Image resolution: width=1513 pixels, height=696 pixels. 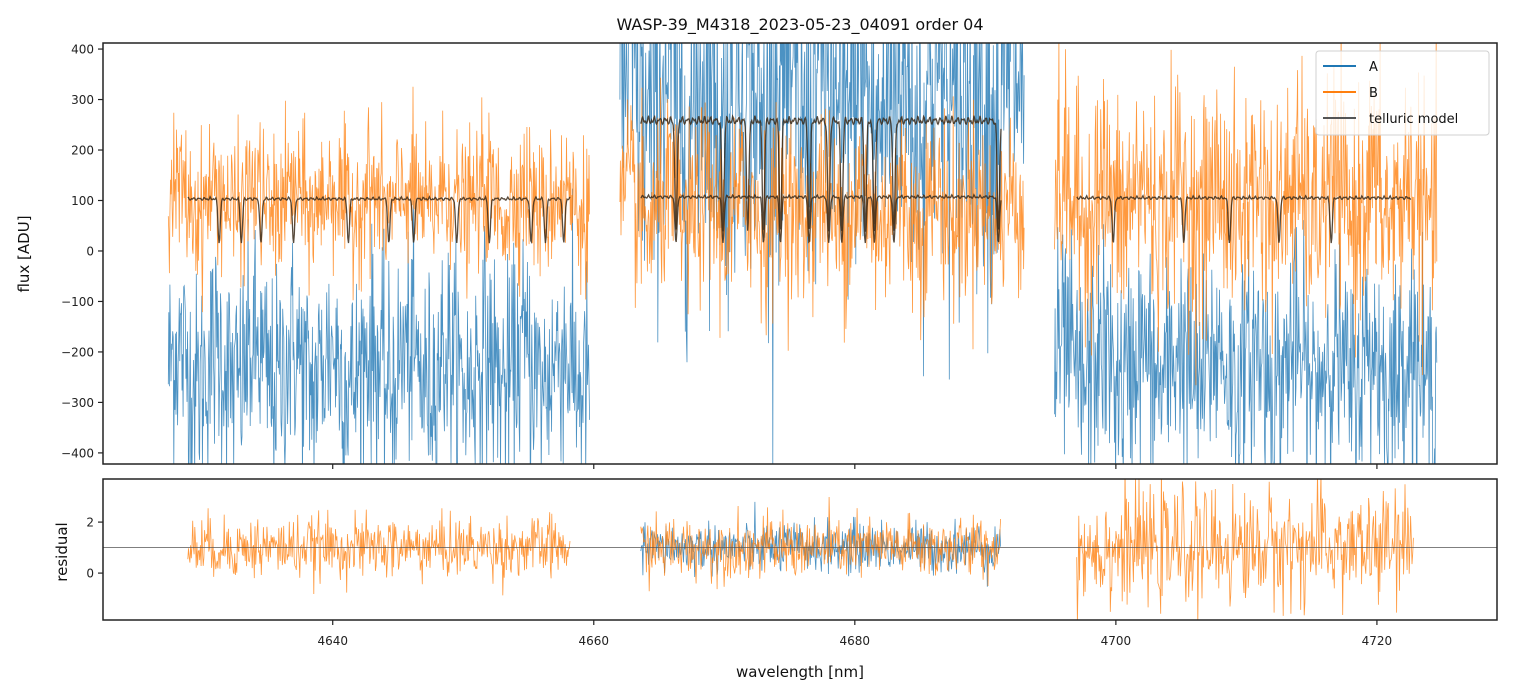 What do you see at coordinates (82, 201) in the screenshot?
I see `flux-ytick-label: 100` at bounding box center [82, 201].